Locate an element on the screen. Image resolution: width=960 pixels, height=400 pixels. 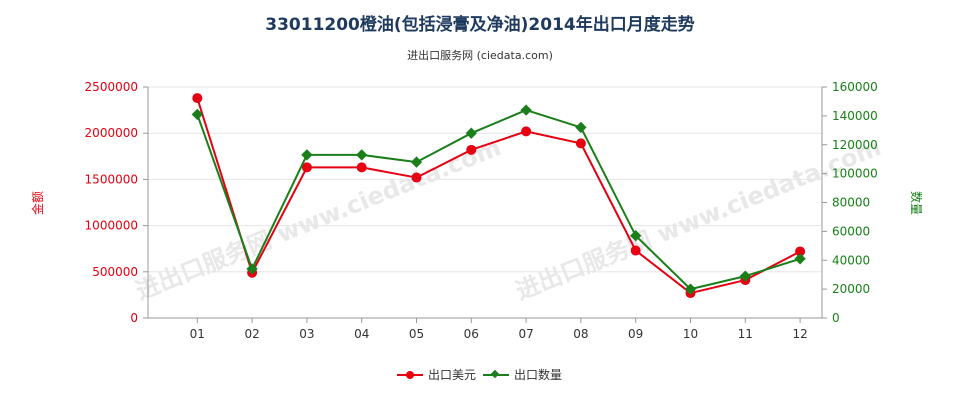
y-right-tick-label: 160000 is located at coordinates (855, 87).